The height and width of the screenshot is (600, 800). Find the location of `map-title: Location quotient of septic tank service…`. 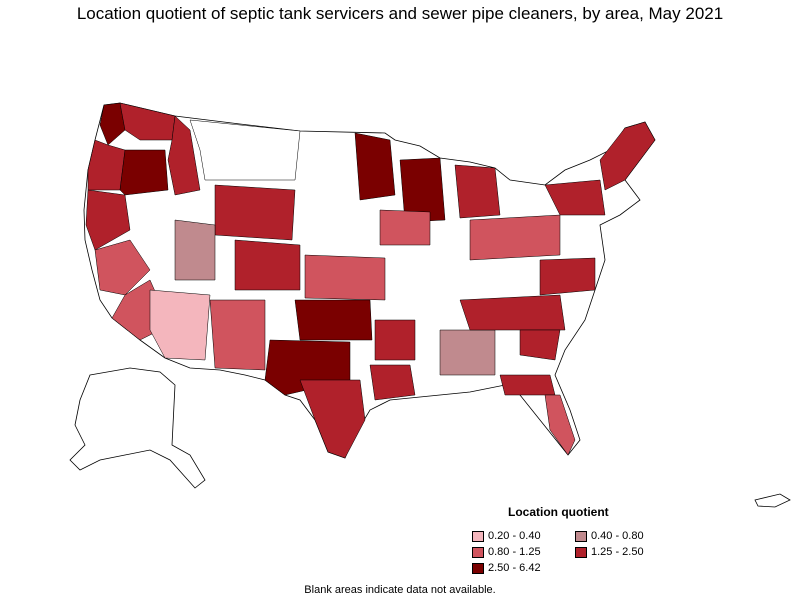

map-title: Location quotient of septic tank service… is located at coordinates (400, 13).